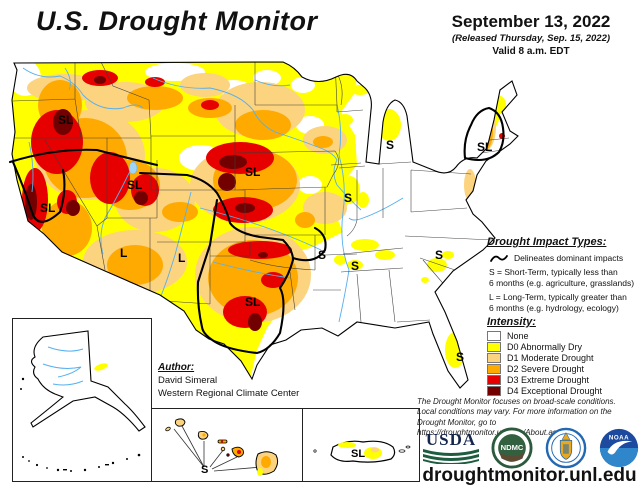  What do you see at coordinates (555, 391) in the screenshot?
I see `intensity-label-d4: D4 Exceptional Drought` at bounding box center [555, 391].